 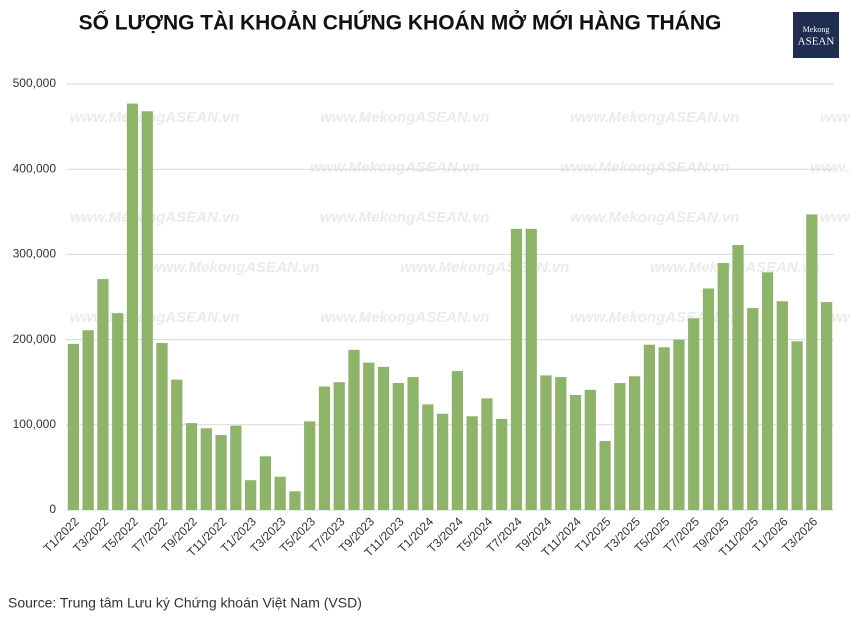 What do you see at coordinates (816, 35) in the screenshot?
I see `logo` at bounding box center [816, 35].